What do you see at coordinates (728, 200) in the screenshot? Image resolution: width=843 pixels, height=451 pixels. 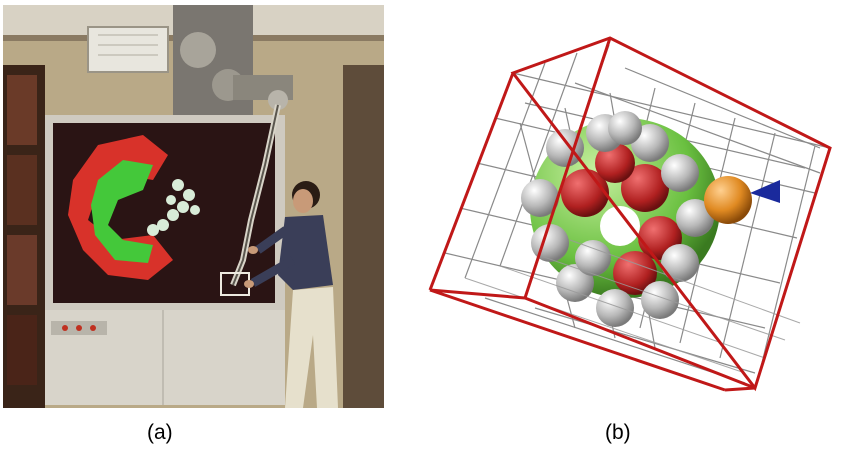 I see `probe-sphere` at bounding box center [728, 200].